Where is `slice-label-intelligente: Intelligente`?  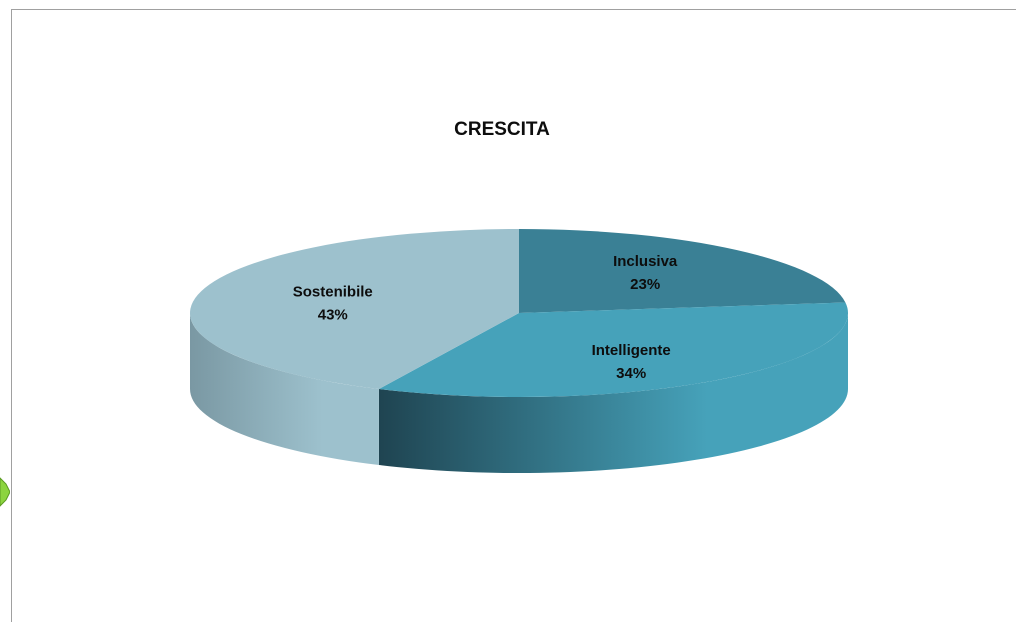 slice-label-intelligente: Intelligente is located at coordinates (631, 350).